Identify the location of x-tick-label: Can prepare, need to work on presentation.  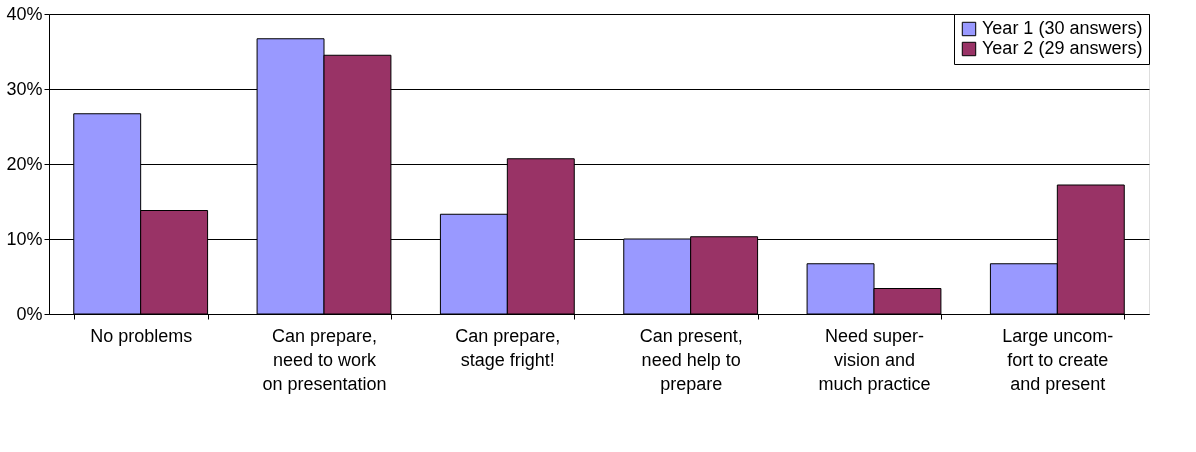
(324, 359).